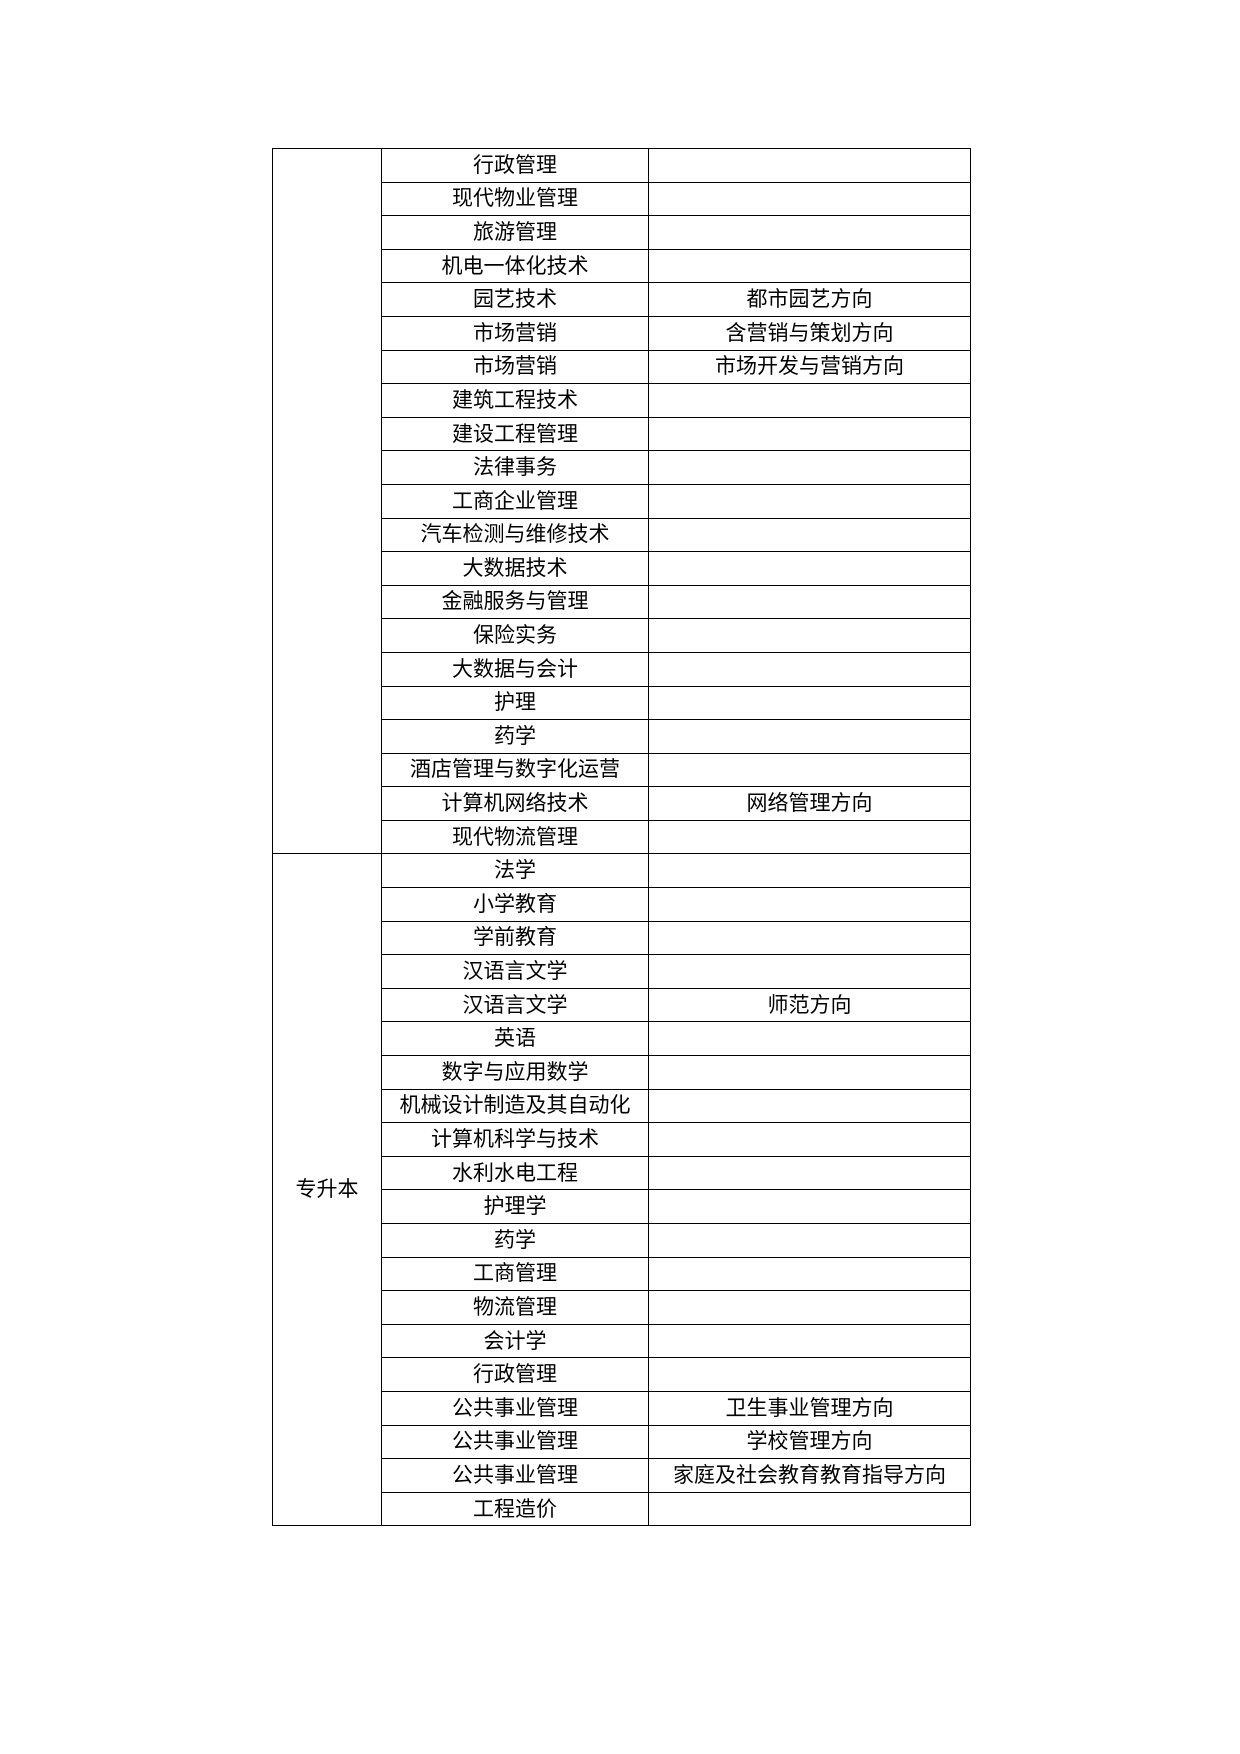  I want to click on table-row: 工商企业管理, so click(622, 501).